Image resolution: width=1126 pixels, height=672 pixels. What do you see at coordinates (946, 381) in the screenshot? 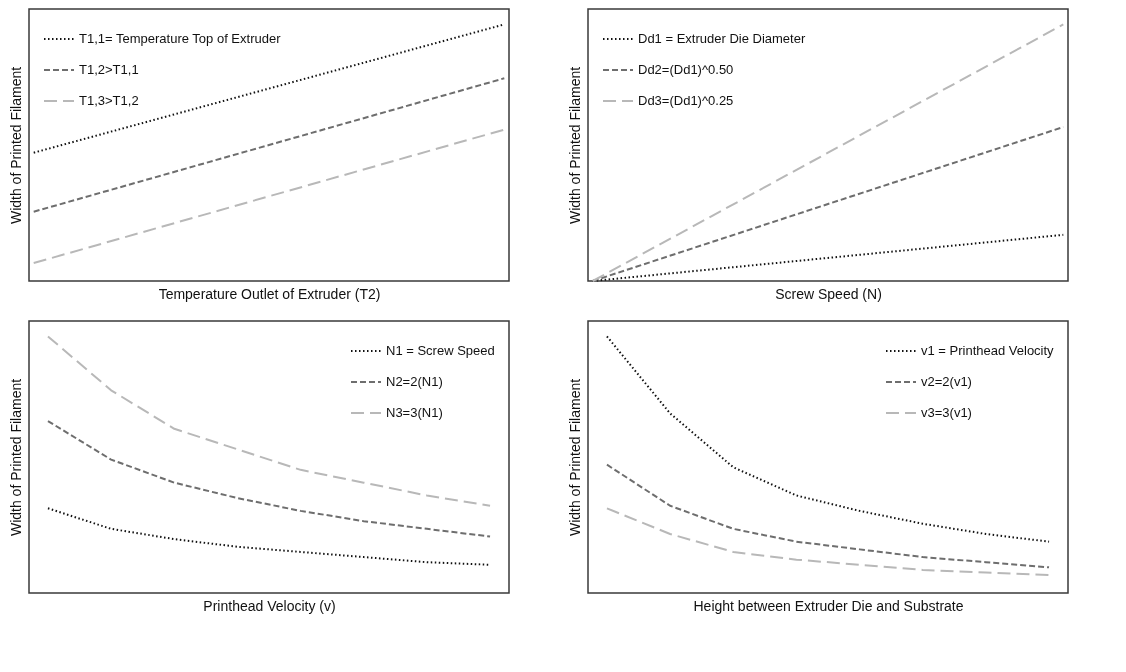
I see `legend-label: v2=2(v1)` at bounding box center [946, 381].